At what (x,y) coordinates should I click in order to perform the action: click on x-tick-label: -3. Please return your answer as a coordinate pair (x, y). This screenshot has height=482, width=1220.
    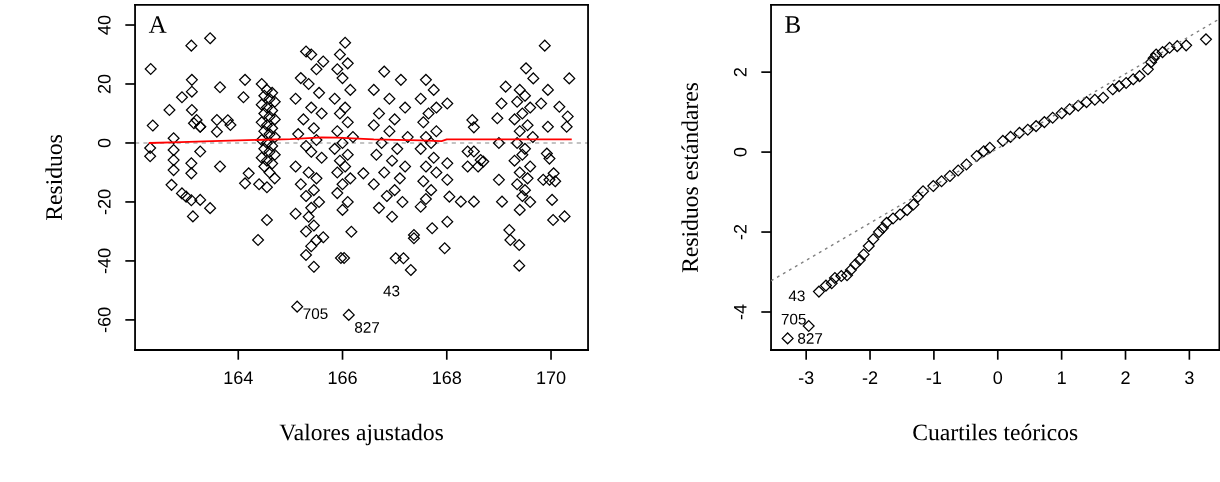
    Looking at the image, I should click on (806, 378).